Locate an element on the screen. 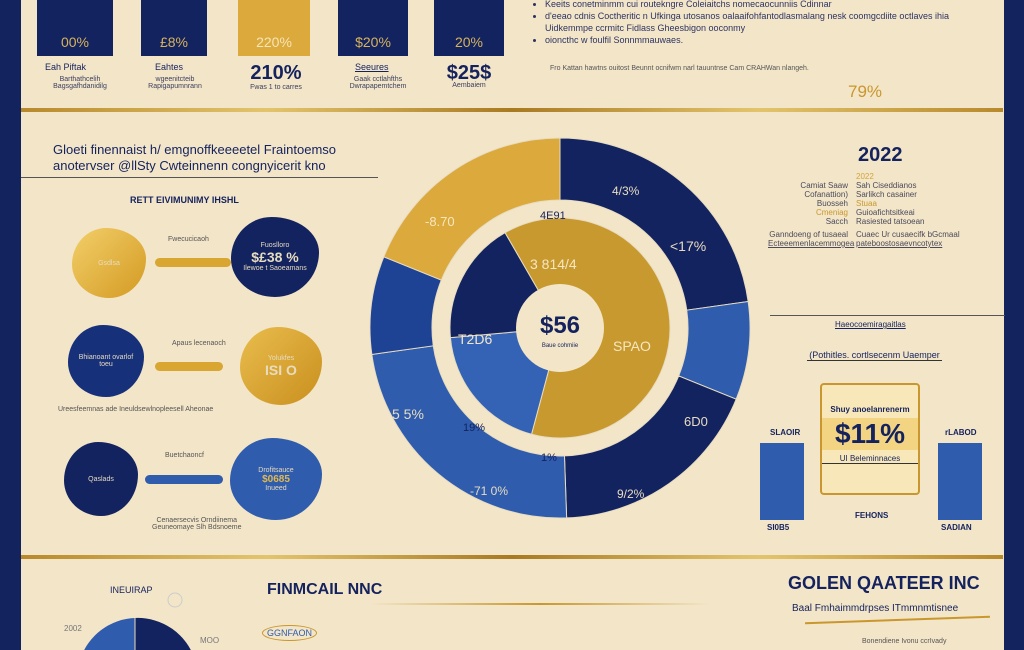  highlight-card: Shuy anoelanrenerm $11% UI Beleminnaces is located at coordinates (870, 439).